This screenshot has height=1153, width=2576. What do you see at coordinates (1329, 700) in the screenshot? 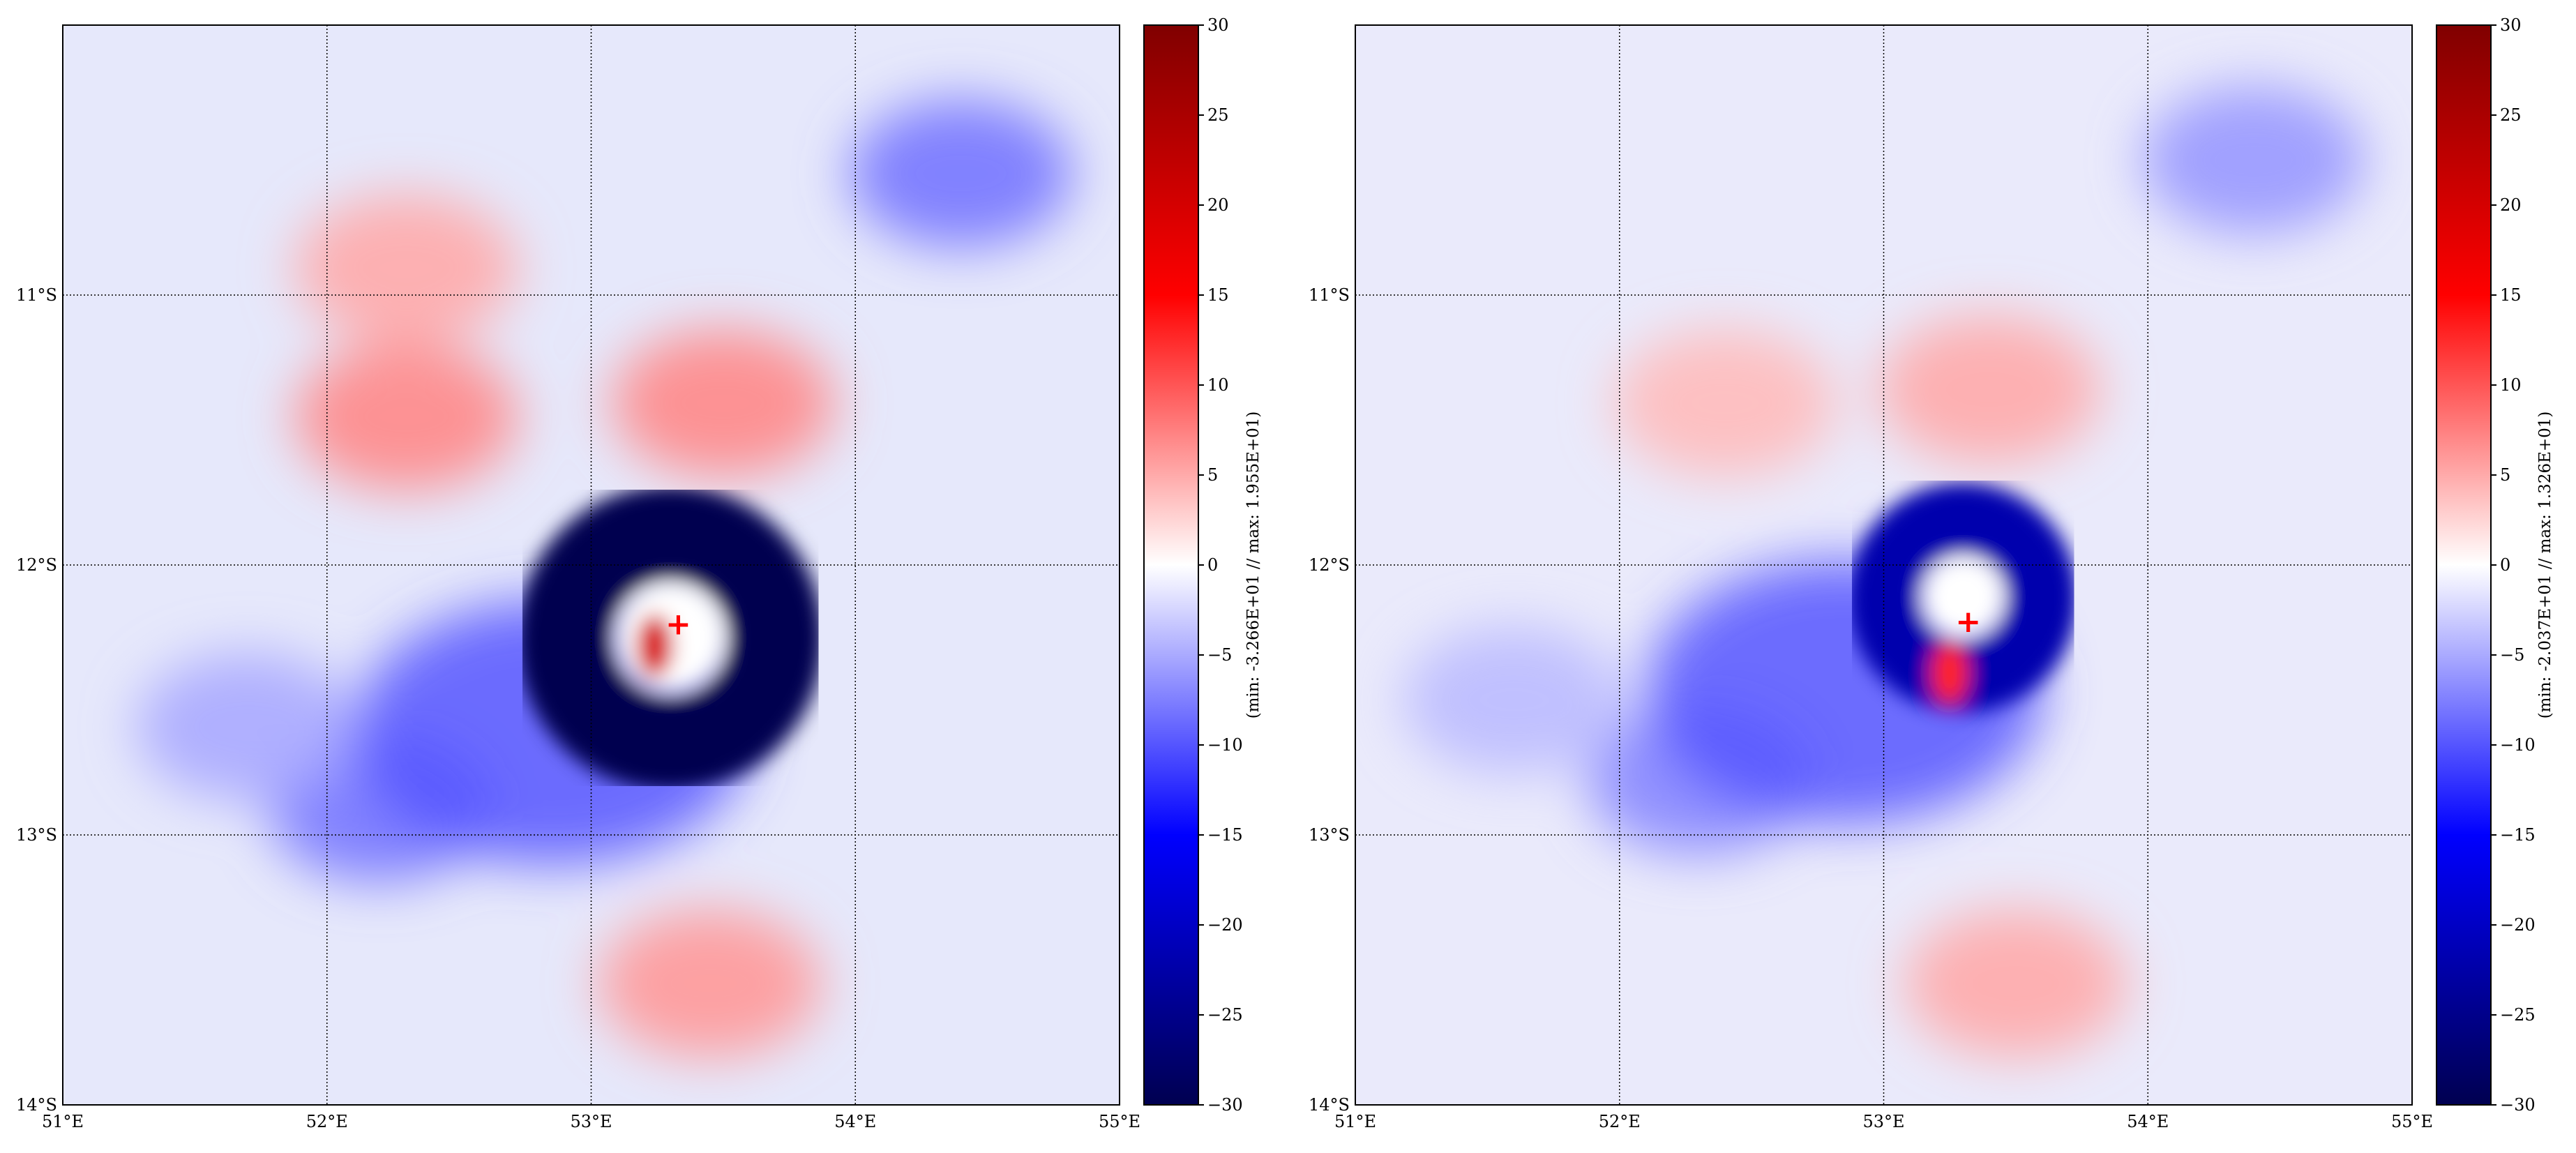
I see `lat-ticks-right: 11°S 12°S 13°S 14°S` at bounding box center [1329, 700].